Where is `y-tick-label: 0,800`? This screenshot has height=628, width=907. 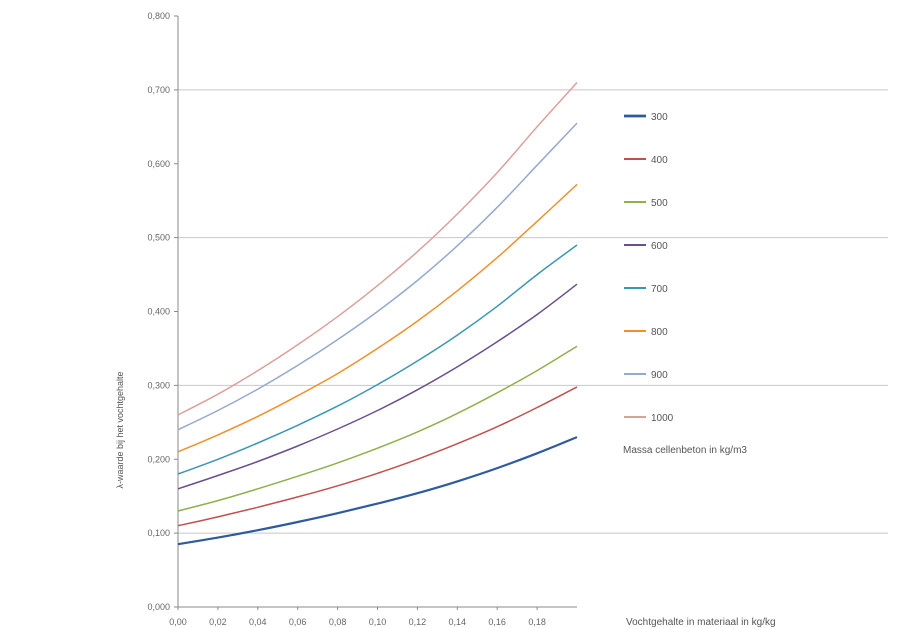 y-tick-label: 0,800 is located at coordinates (158, 16).